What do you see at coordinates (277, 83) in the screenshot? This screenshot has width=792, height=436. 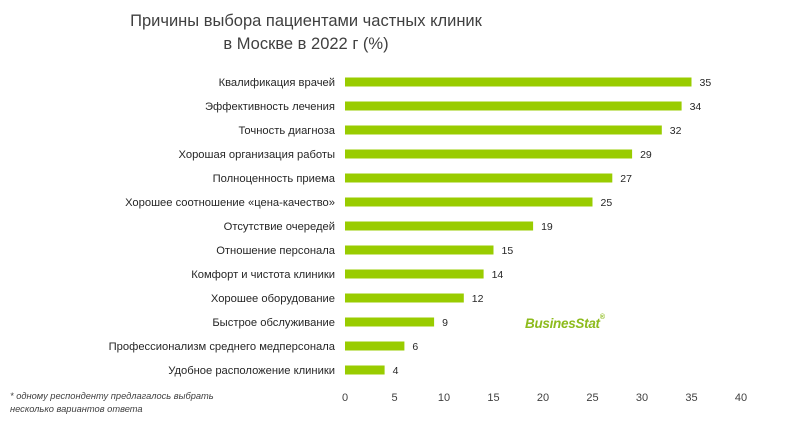 I see `category-label: Квалификация врачей` at bounding box center [277, 83].